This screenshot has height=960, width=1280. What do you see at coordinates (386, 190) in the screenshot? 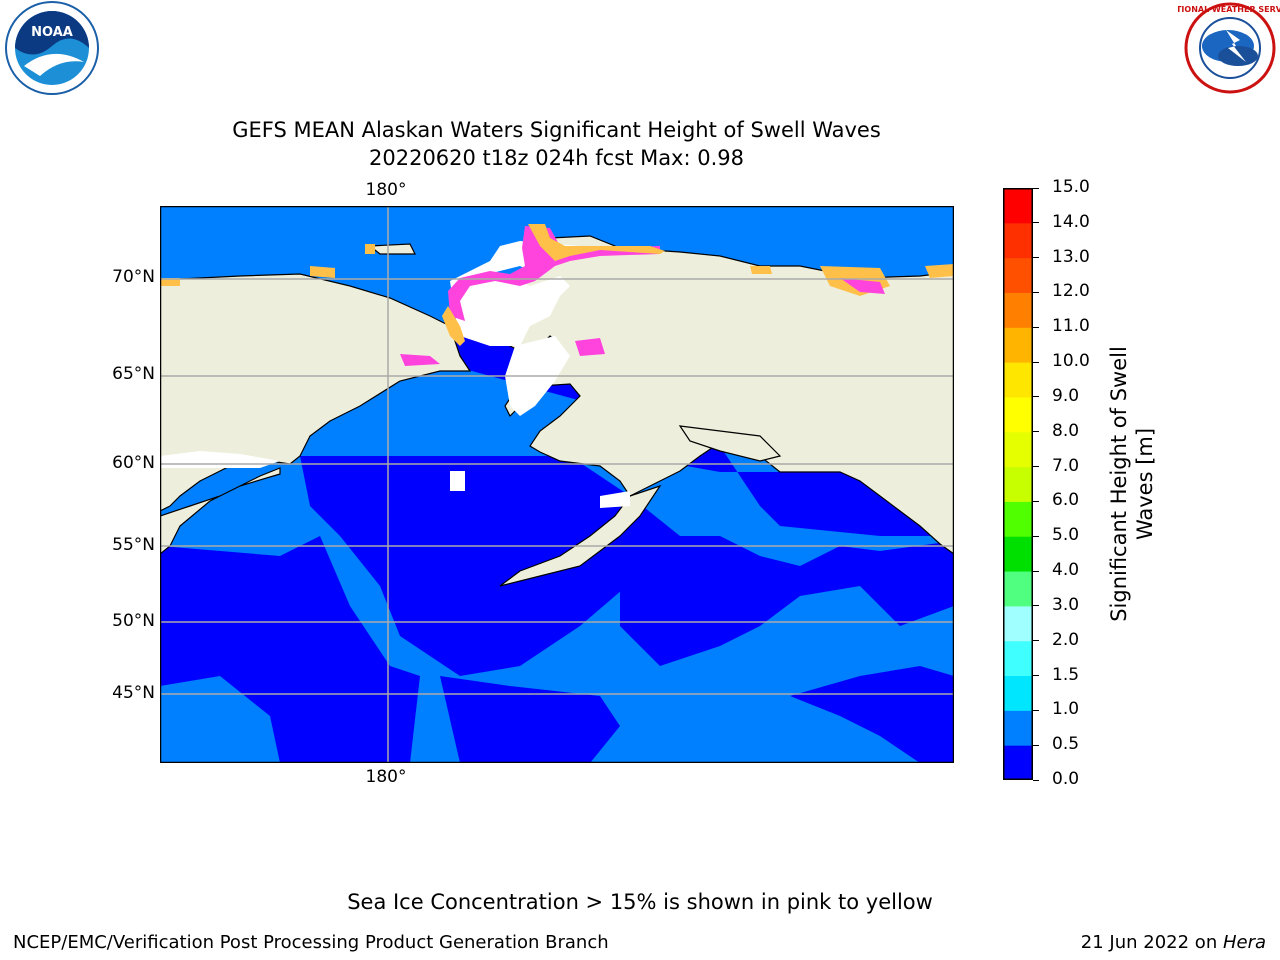
I see `lon-label-top: 180°` at bounding box center [386, 190].